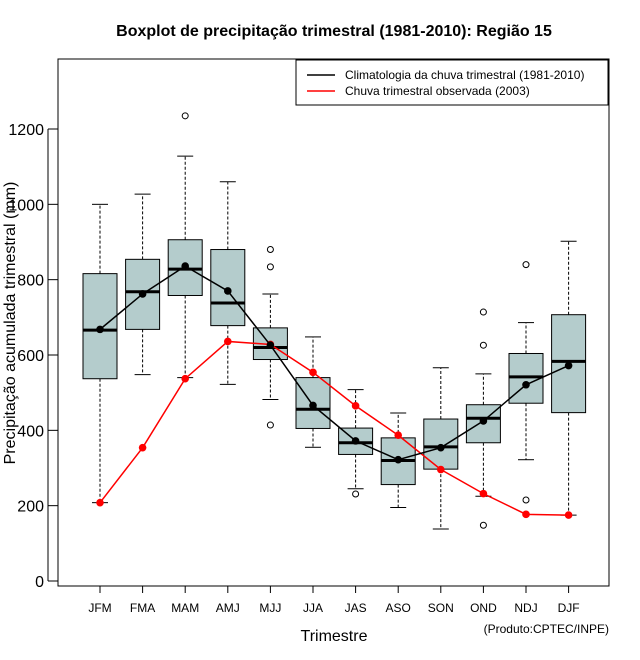 Image resolution: width=640 pixels, height=660 pixels. What do you see at coordinates (483, 608) in the screenshot?
I see `x-tick-label: OND` at bounding box center [483, 608].